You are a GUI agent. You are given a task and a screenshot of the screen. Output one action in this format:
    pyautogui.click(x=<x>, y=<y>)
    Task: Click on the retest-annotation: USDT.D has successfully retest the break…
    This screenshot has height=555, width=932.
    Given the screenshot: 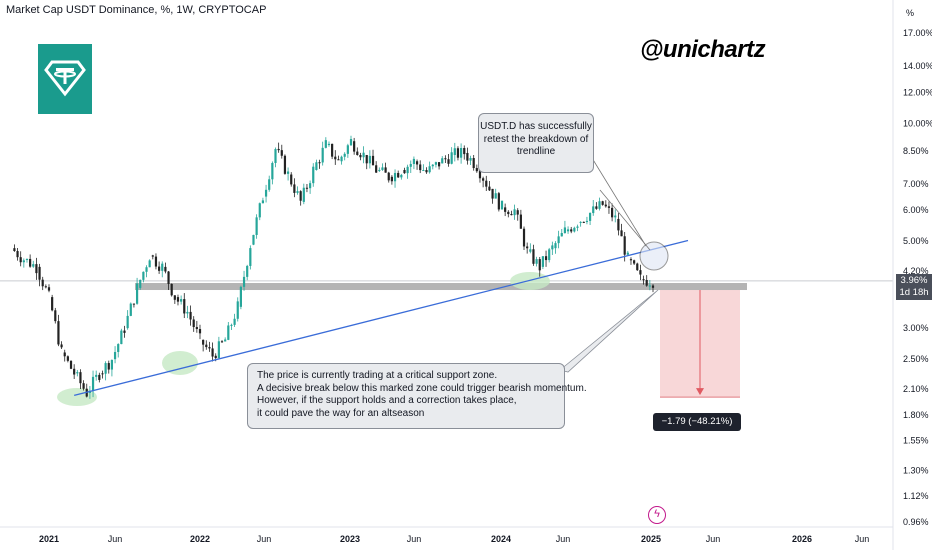 What is the action you would take?
    pyautogui.click(x=536, y=143)
    